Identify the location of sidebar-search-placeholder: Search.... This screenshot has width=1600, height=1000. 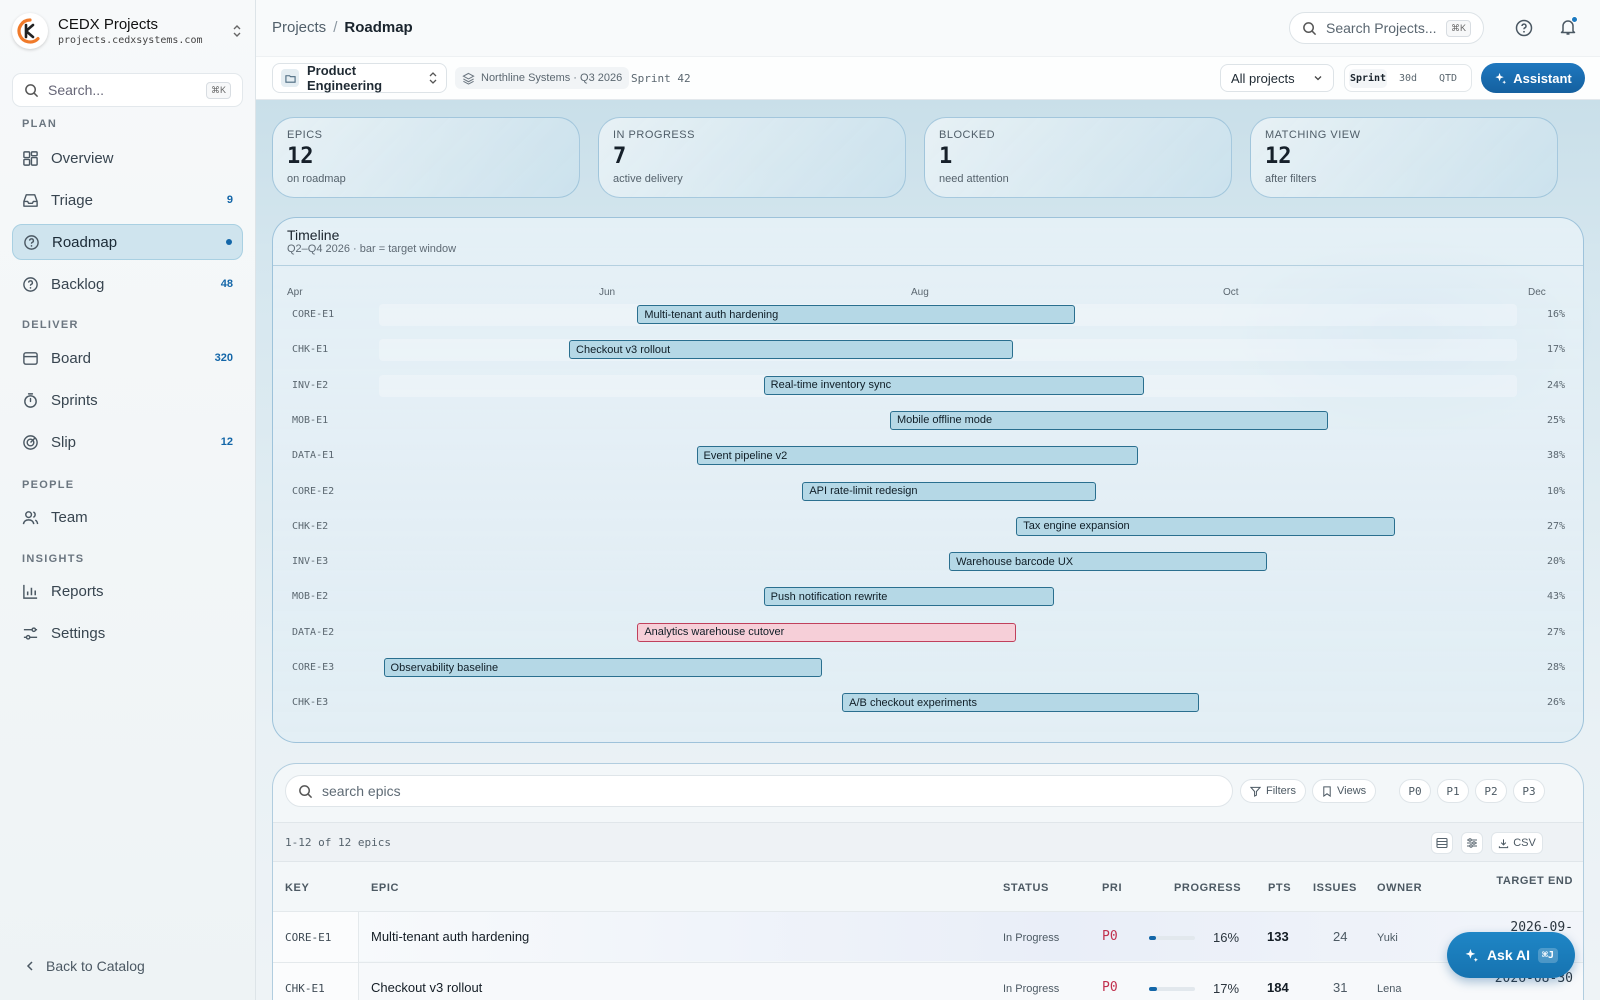
(76, 90).